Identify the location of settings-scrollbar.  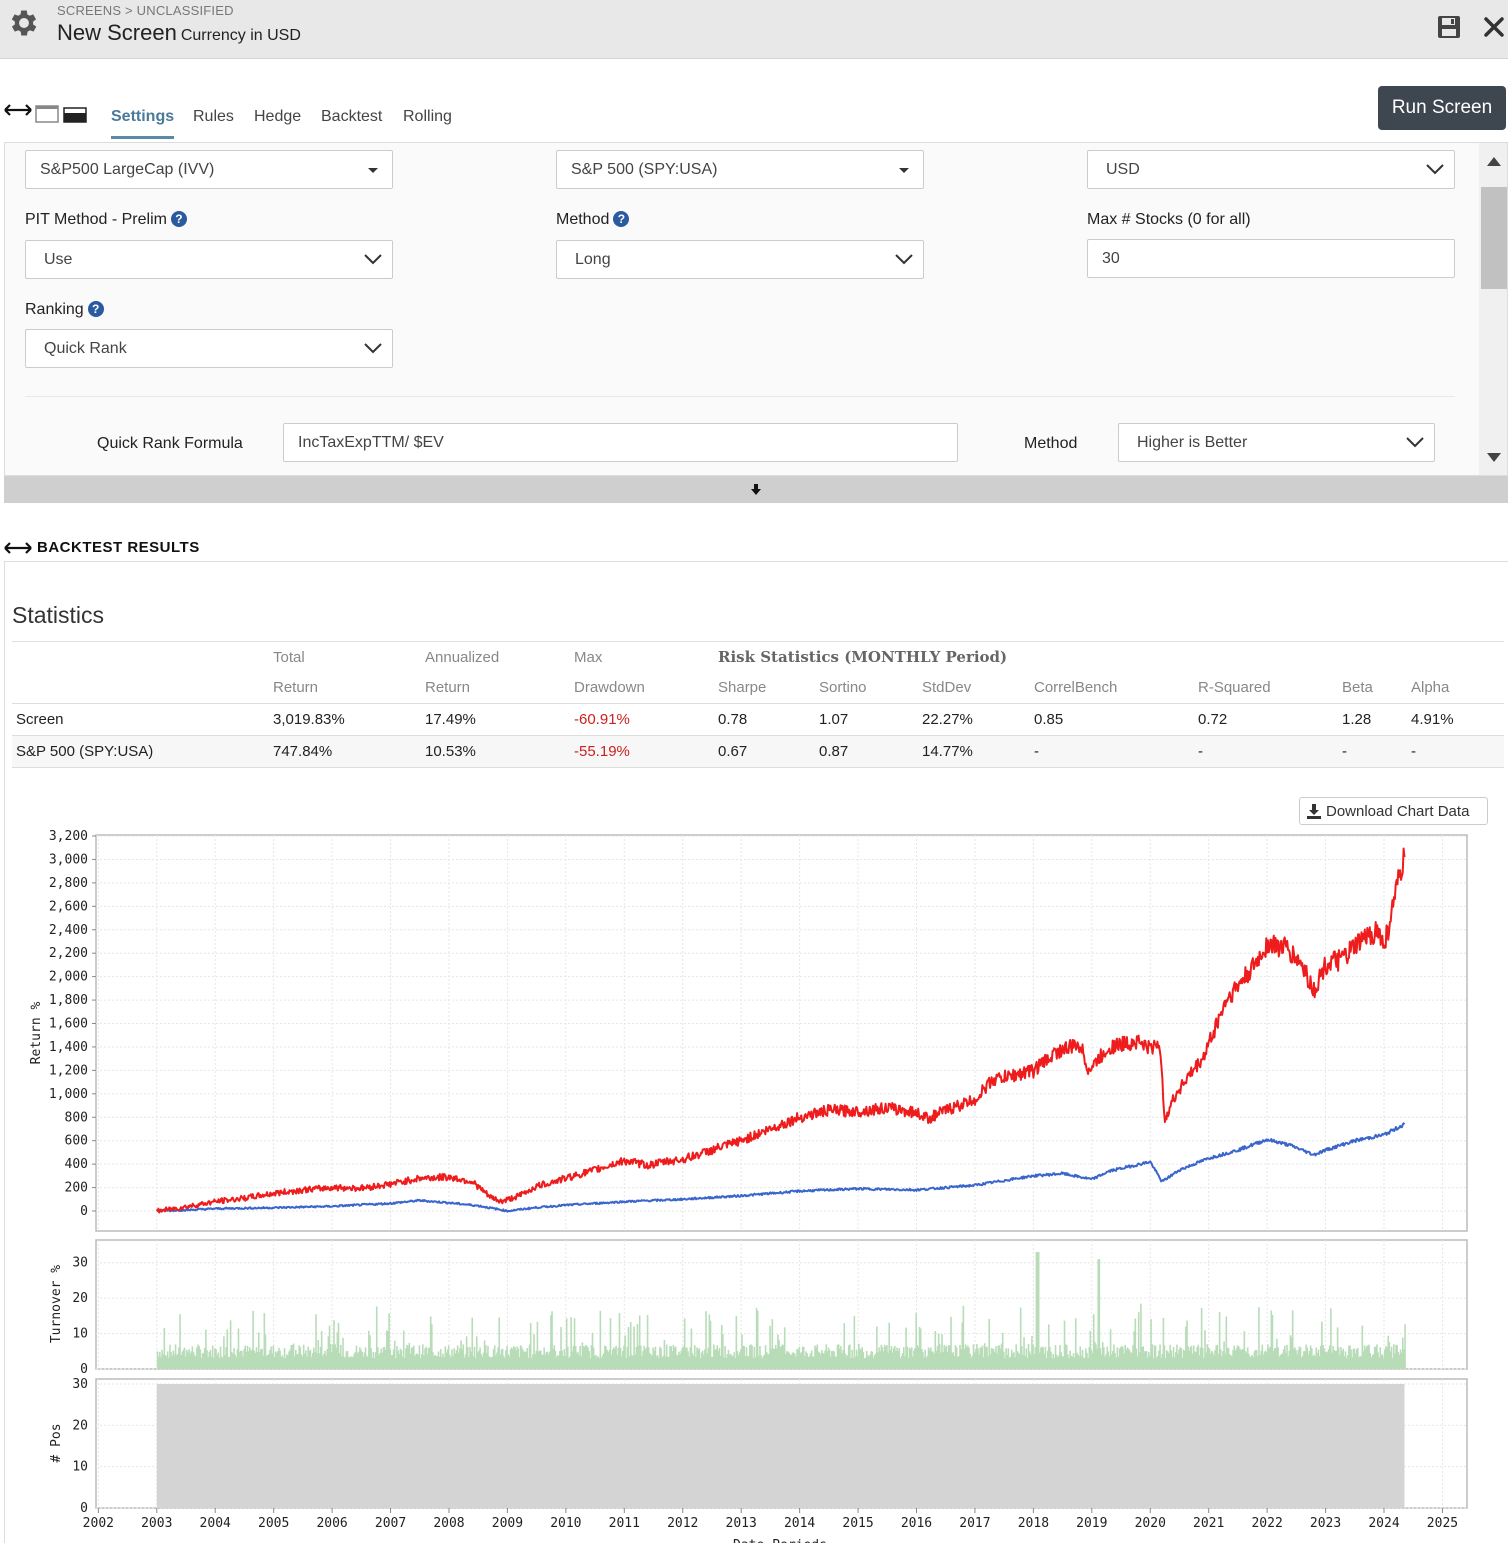
(1493, 309).